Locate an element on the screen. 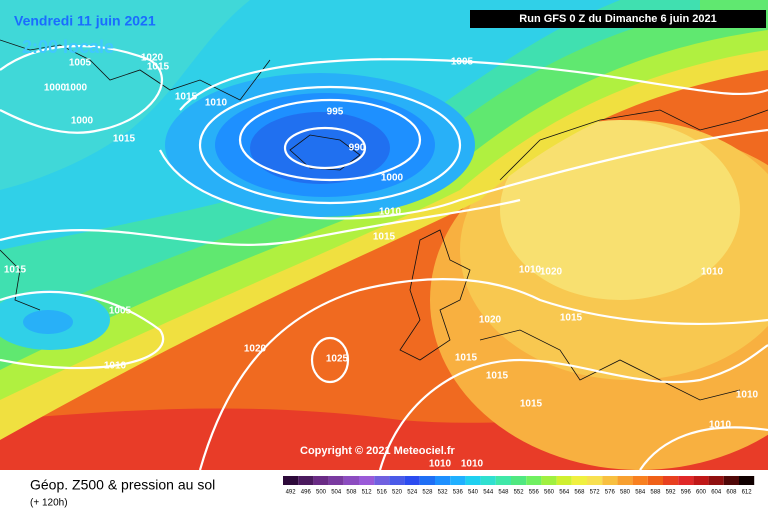  run-box is located at coordinates (618, 19).